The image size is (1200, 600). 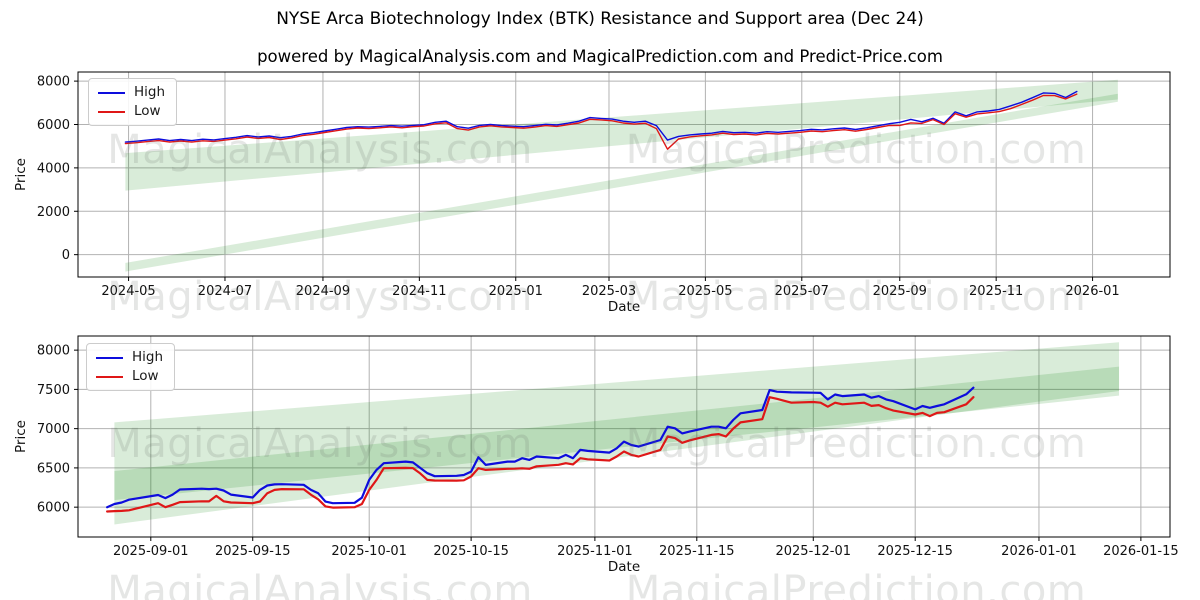 What do you see at coordinates (66, 255) in the screenshot?
I see `overview-y-tick-label: 0` at bounding box center [66, 255].